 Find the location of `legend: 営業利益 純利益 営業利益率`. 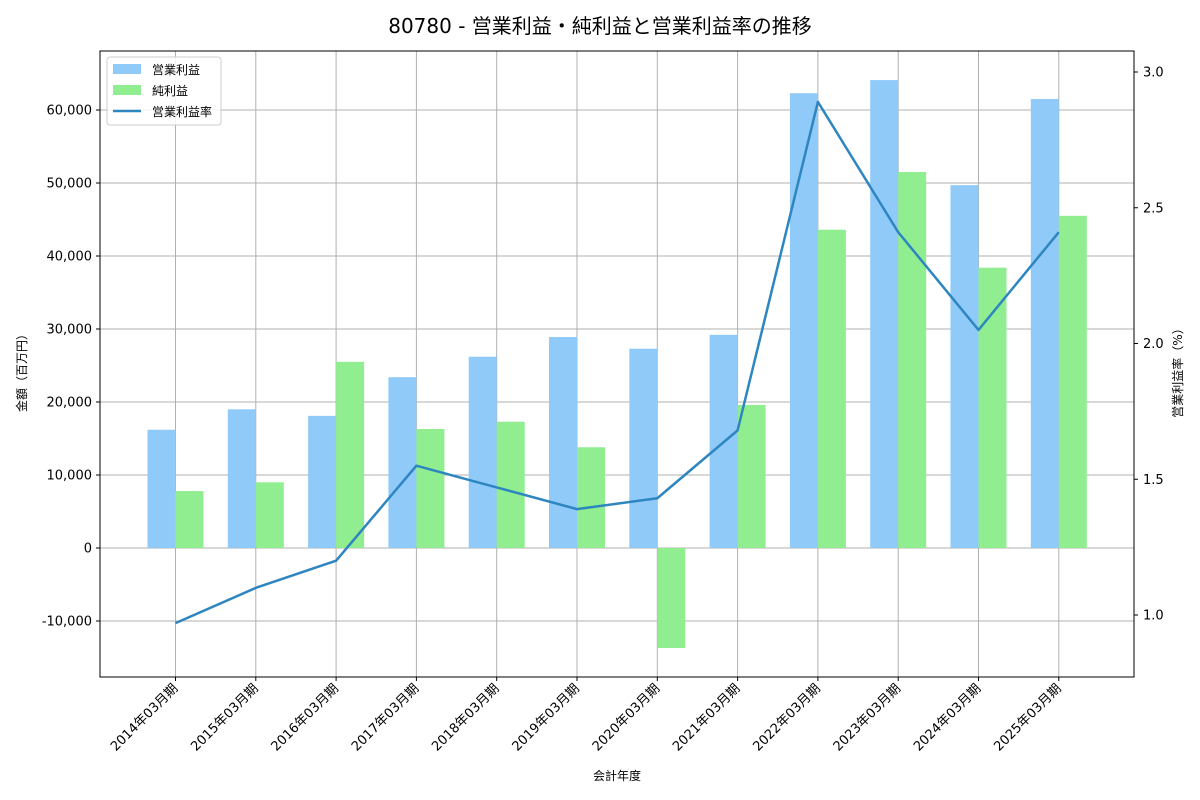

legend: 営業利益 純利益 営業利益率 is located at coordinates (164, 91).